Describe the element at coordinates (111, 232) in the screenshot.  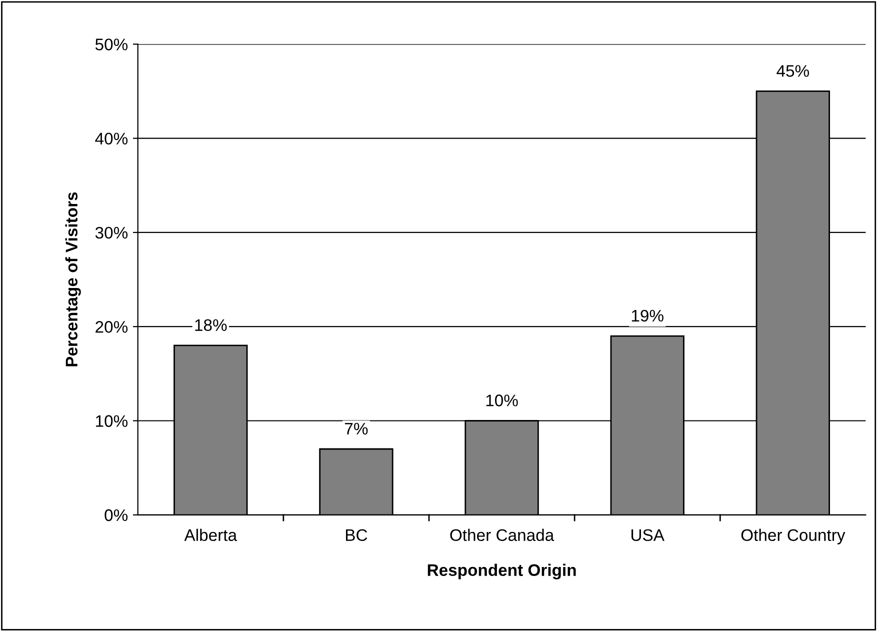
I see `y-tick-label: 30%` at that location.